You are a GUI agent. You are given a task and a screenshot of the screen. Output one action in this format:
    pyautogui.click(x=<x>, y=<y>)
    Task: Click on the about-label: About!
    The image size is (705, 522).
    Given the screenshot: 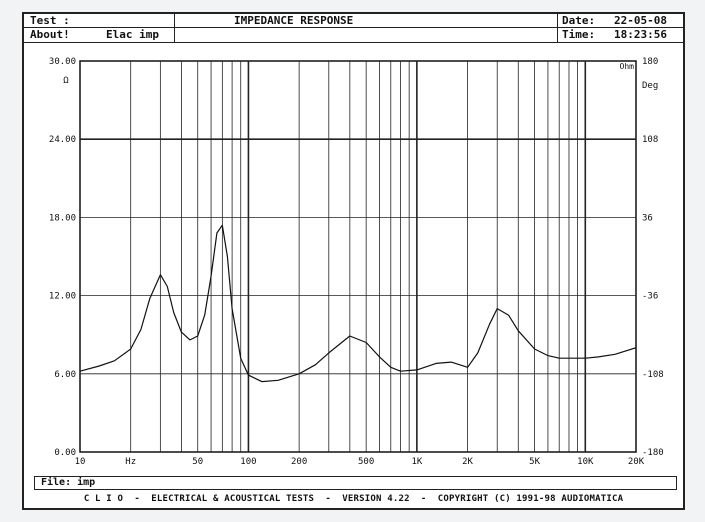 What is the action you would take?
    pyautogui.click(x=50, y=34)
    